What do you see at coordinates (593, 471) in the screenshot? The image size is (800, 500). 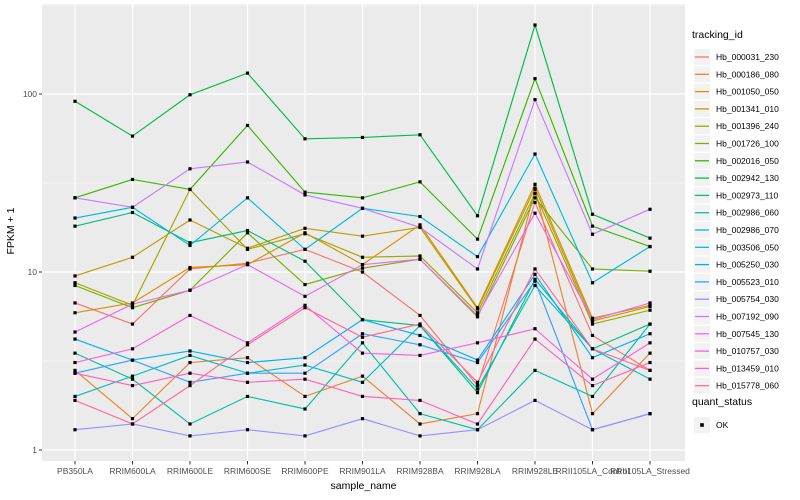 I see `x-tick-label: RRII105LA_Control` at bounding box center [593, 471].